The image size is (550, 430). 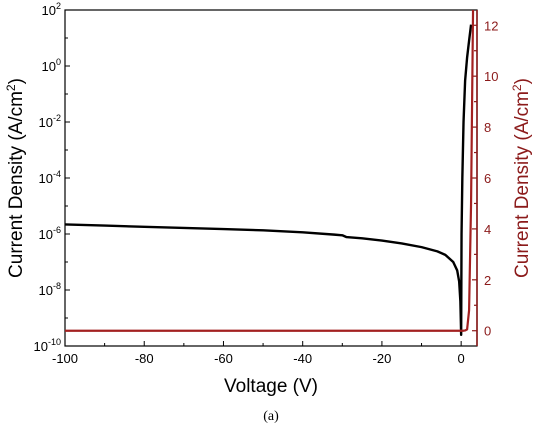 I want to click on right-y-tick-label: 6, so click(x=487, y=178).